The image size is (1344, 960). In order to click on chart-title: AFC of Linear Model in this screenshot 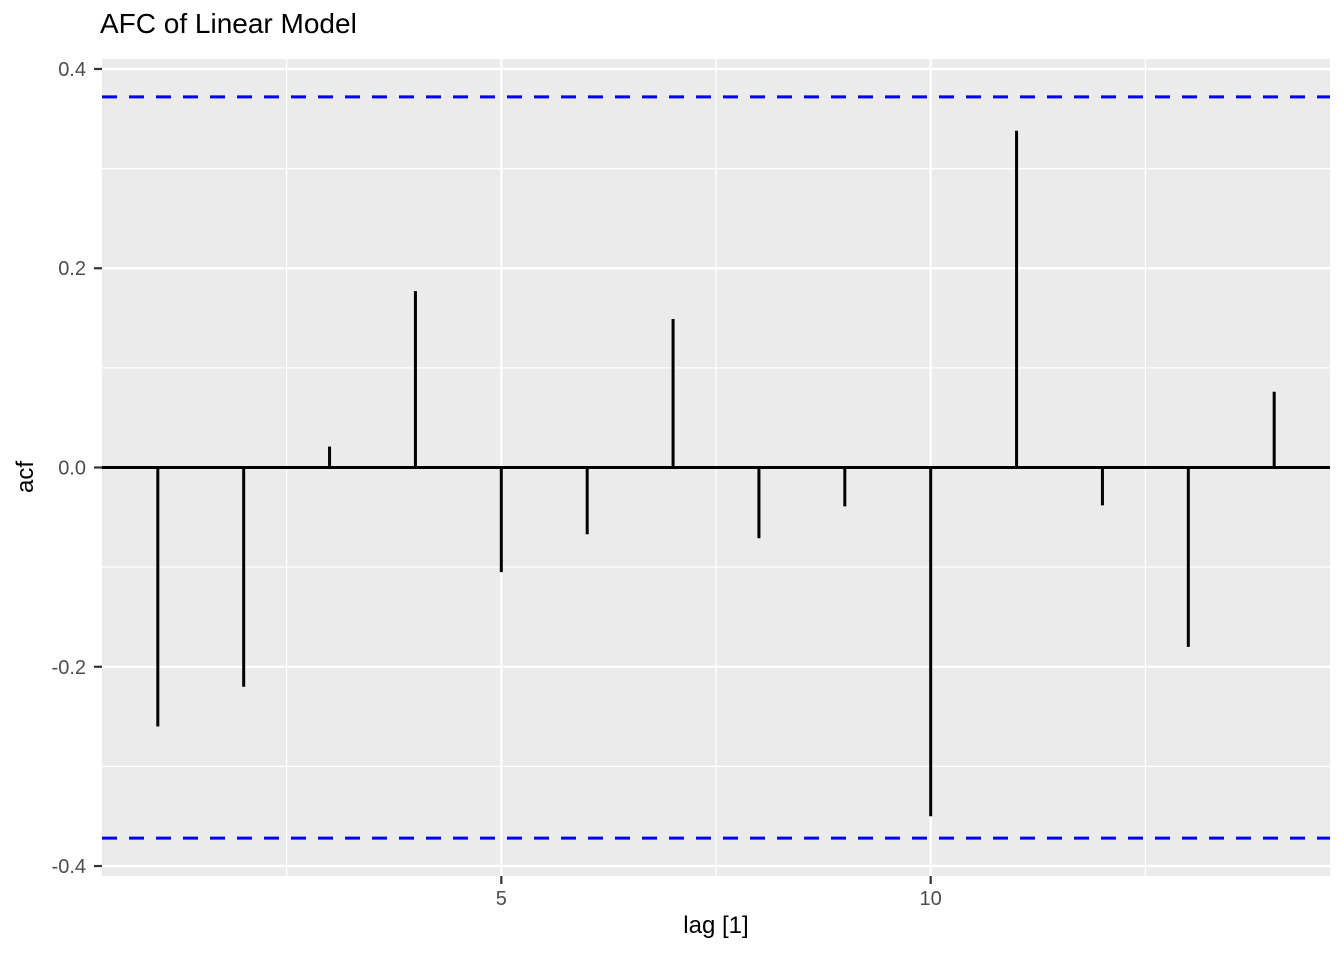, I will do `click(228, 23)`.